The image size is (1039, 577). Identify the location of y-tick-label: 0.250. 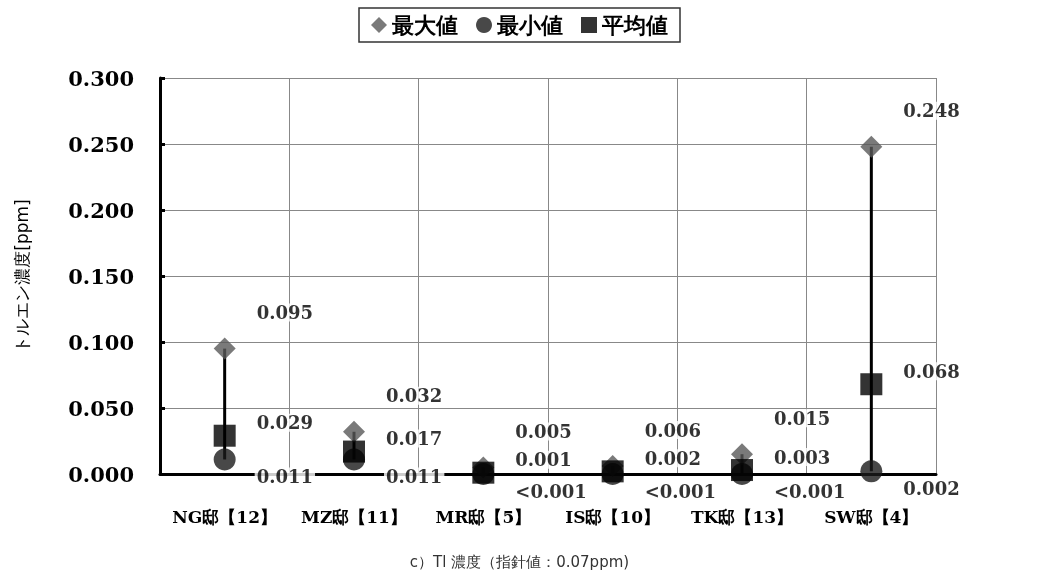
(101, 144).